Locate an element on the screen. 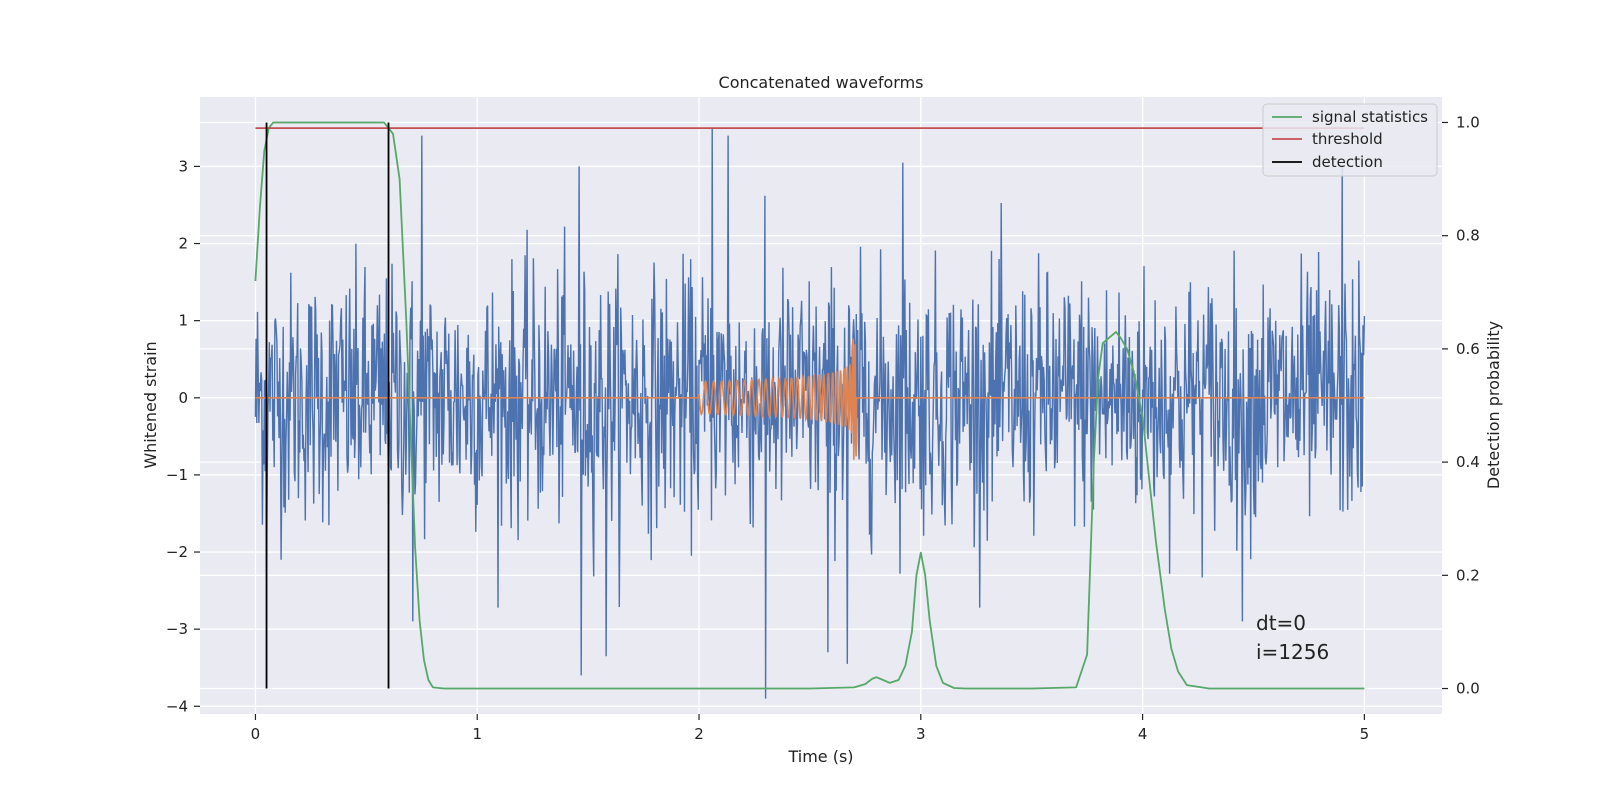 The image size is (1600, 805). y2-tick-label: 1.0 is located at coordinates (1468, 122).